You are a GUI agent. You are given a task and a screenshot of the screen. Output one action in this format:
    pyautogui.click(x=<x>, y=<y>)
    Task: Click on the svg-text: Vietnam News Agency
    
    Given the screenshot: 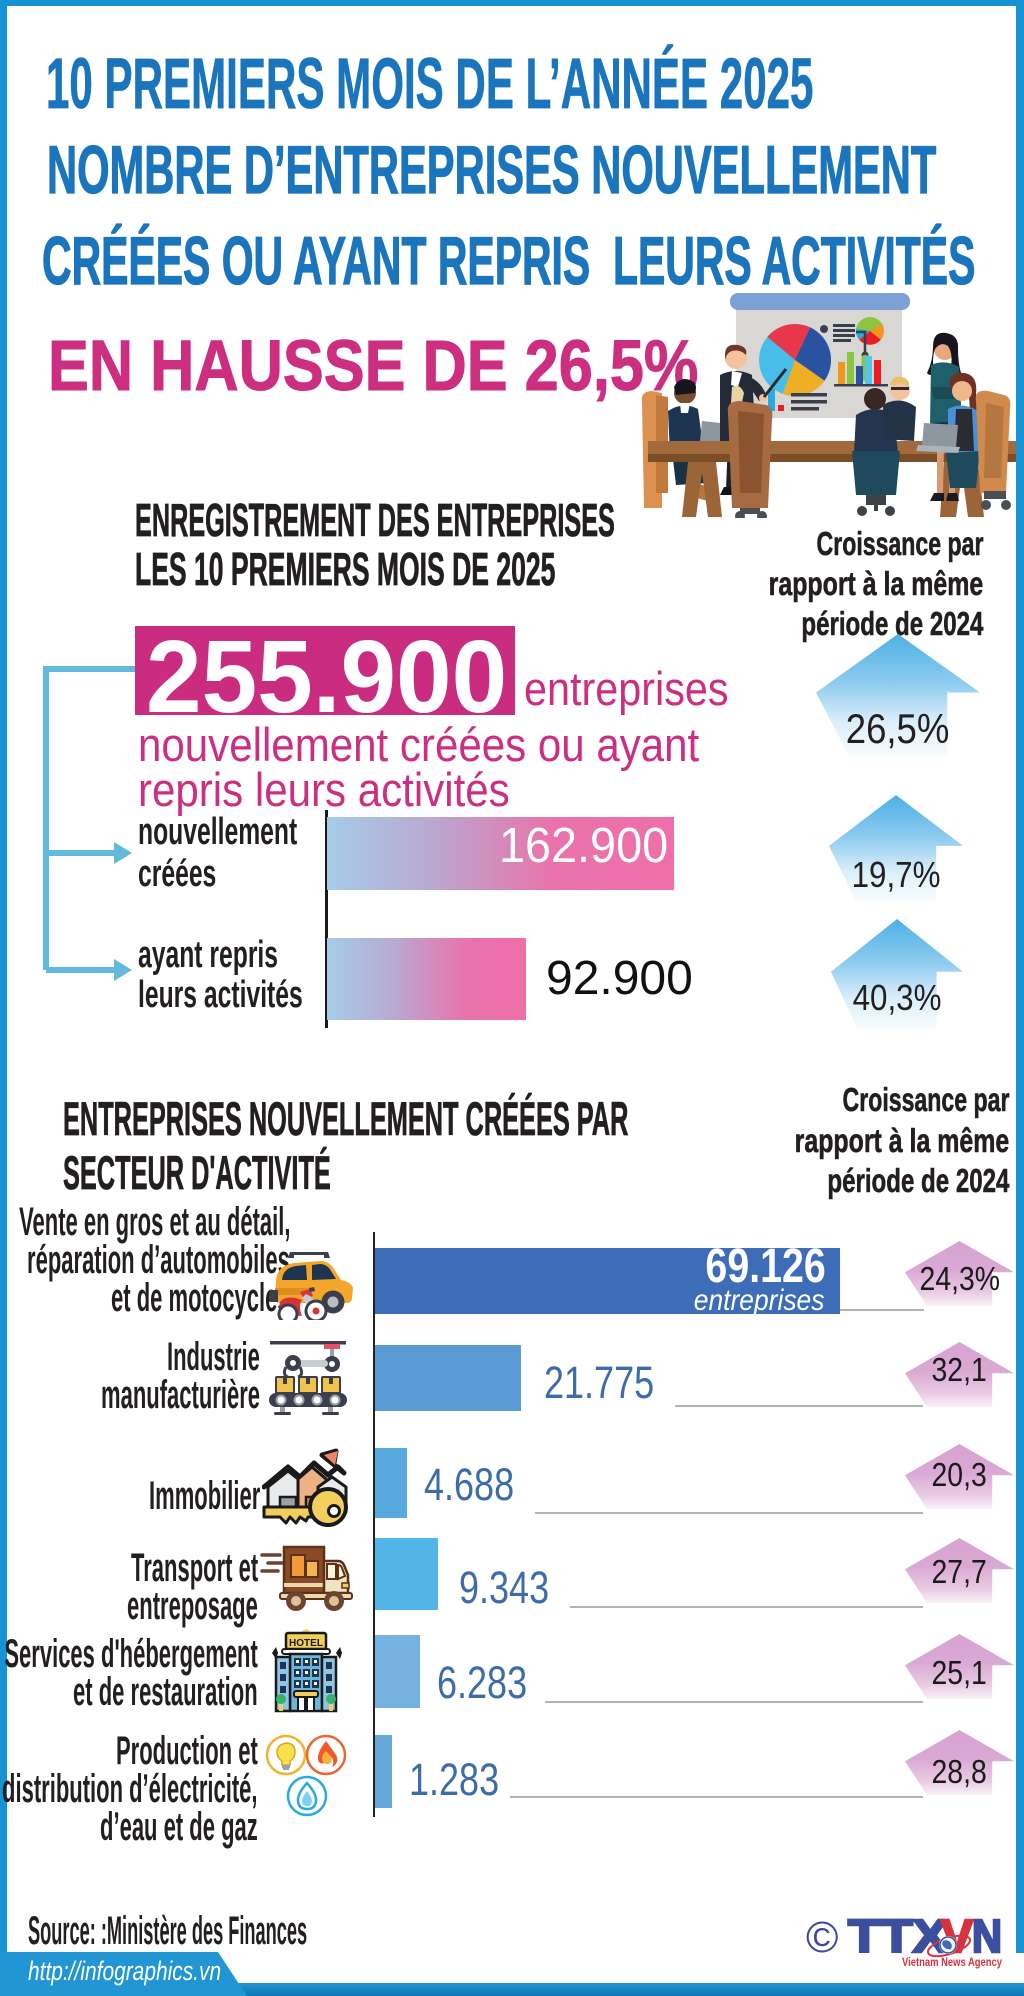 What is the action you would take?
    pyautogui.click(x=952, y=1962)
    